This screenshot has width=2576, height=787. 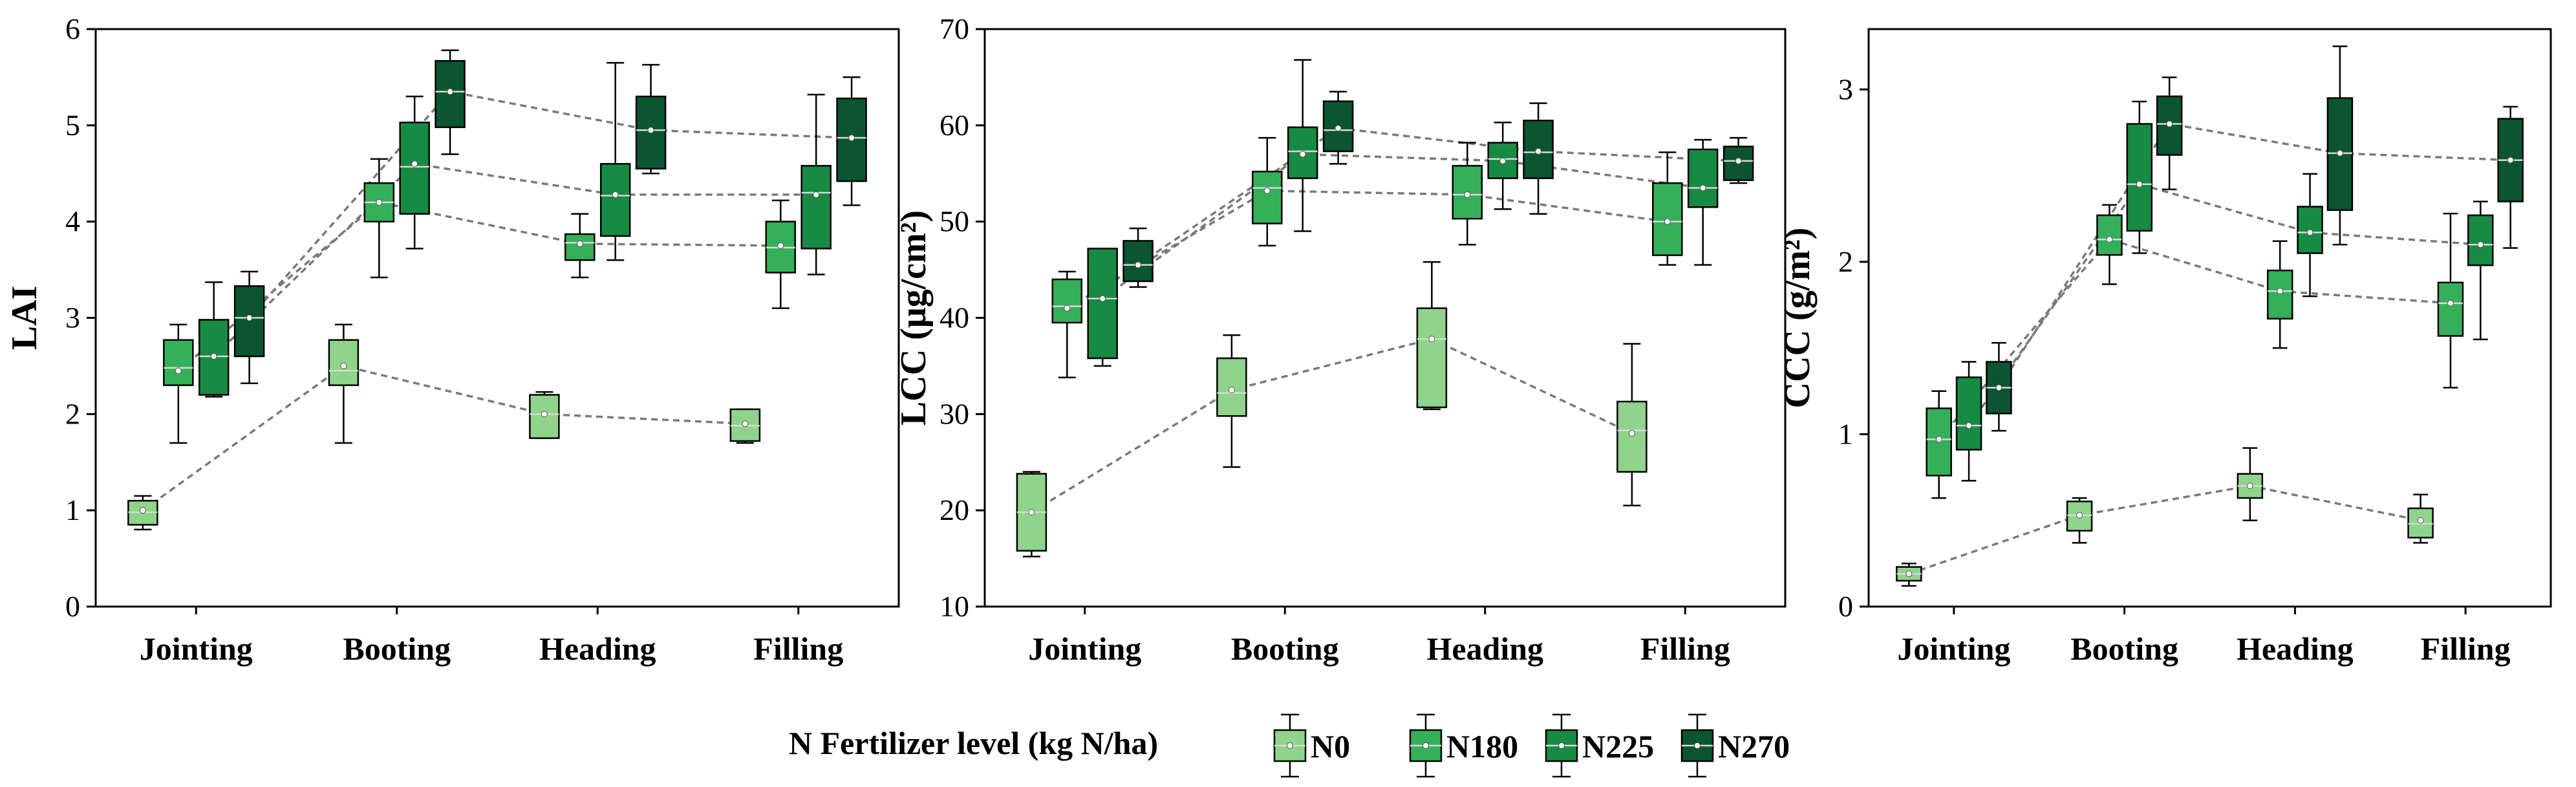 What do you see at coordinates (72, 125) in the screenshot?
I see `y-tick-label: 5` at bounding box center [72, 125].